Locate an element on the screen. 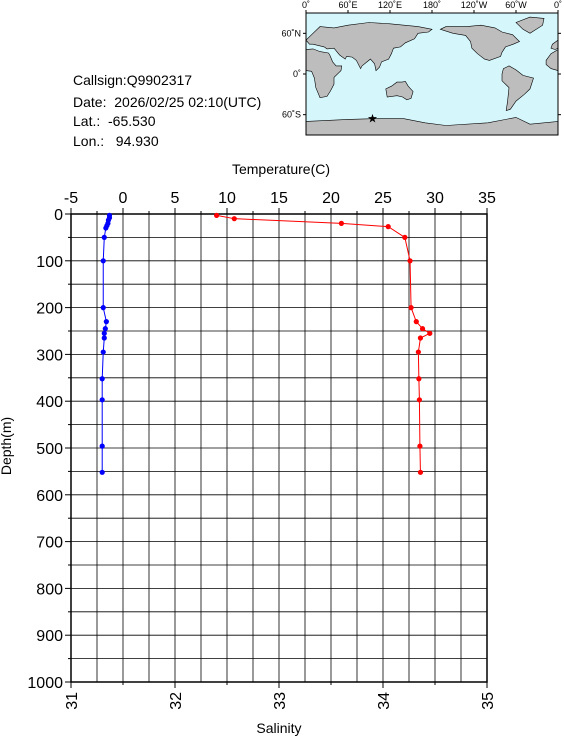  australia-landmass is located at coordinates (399, 91).